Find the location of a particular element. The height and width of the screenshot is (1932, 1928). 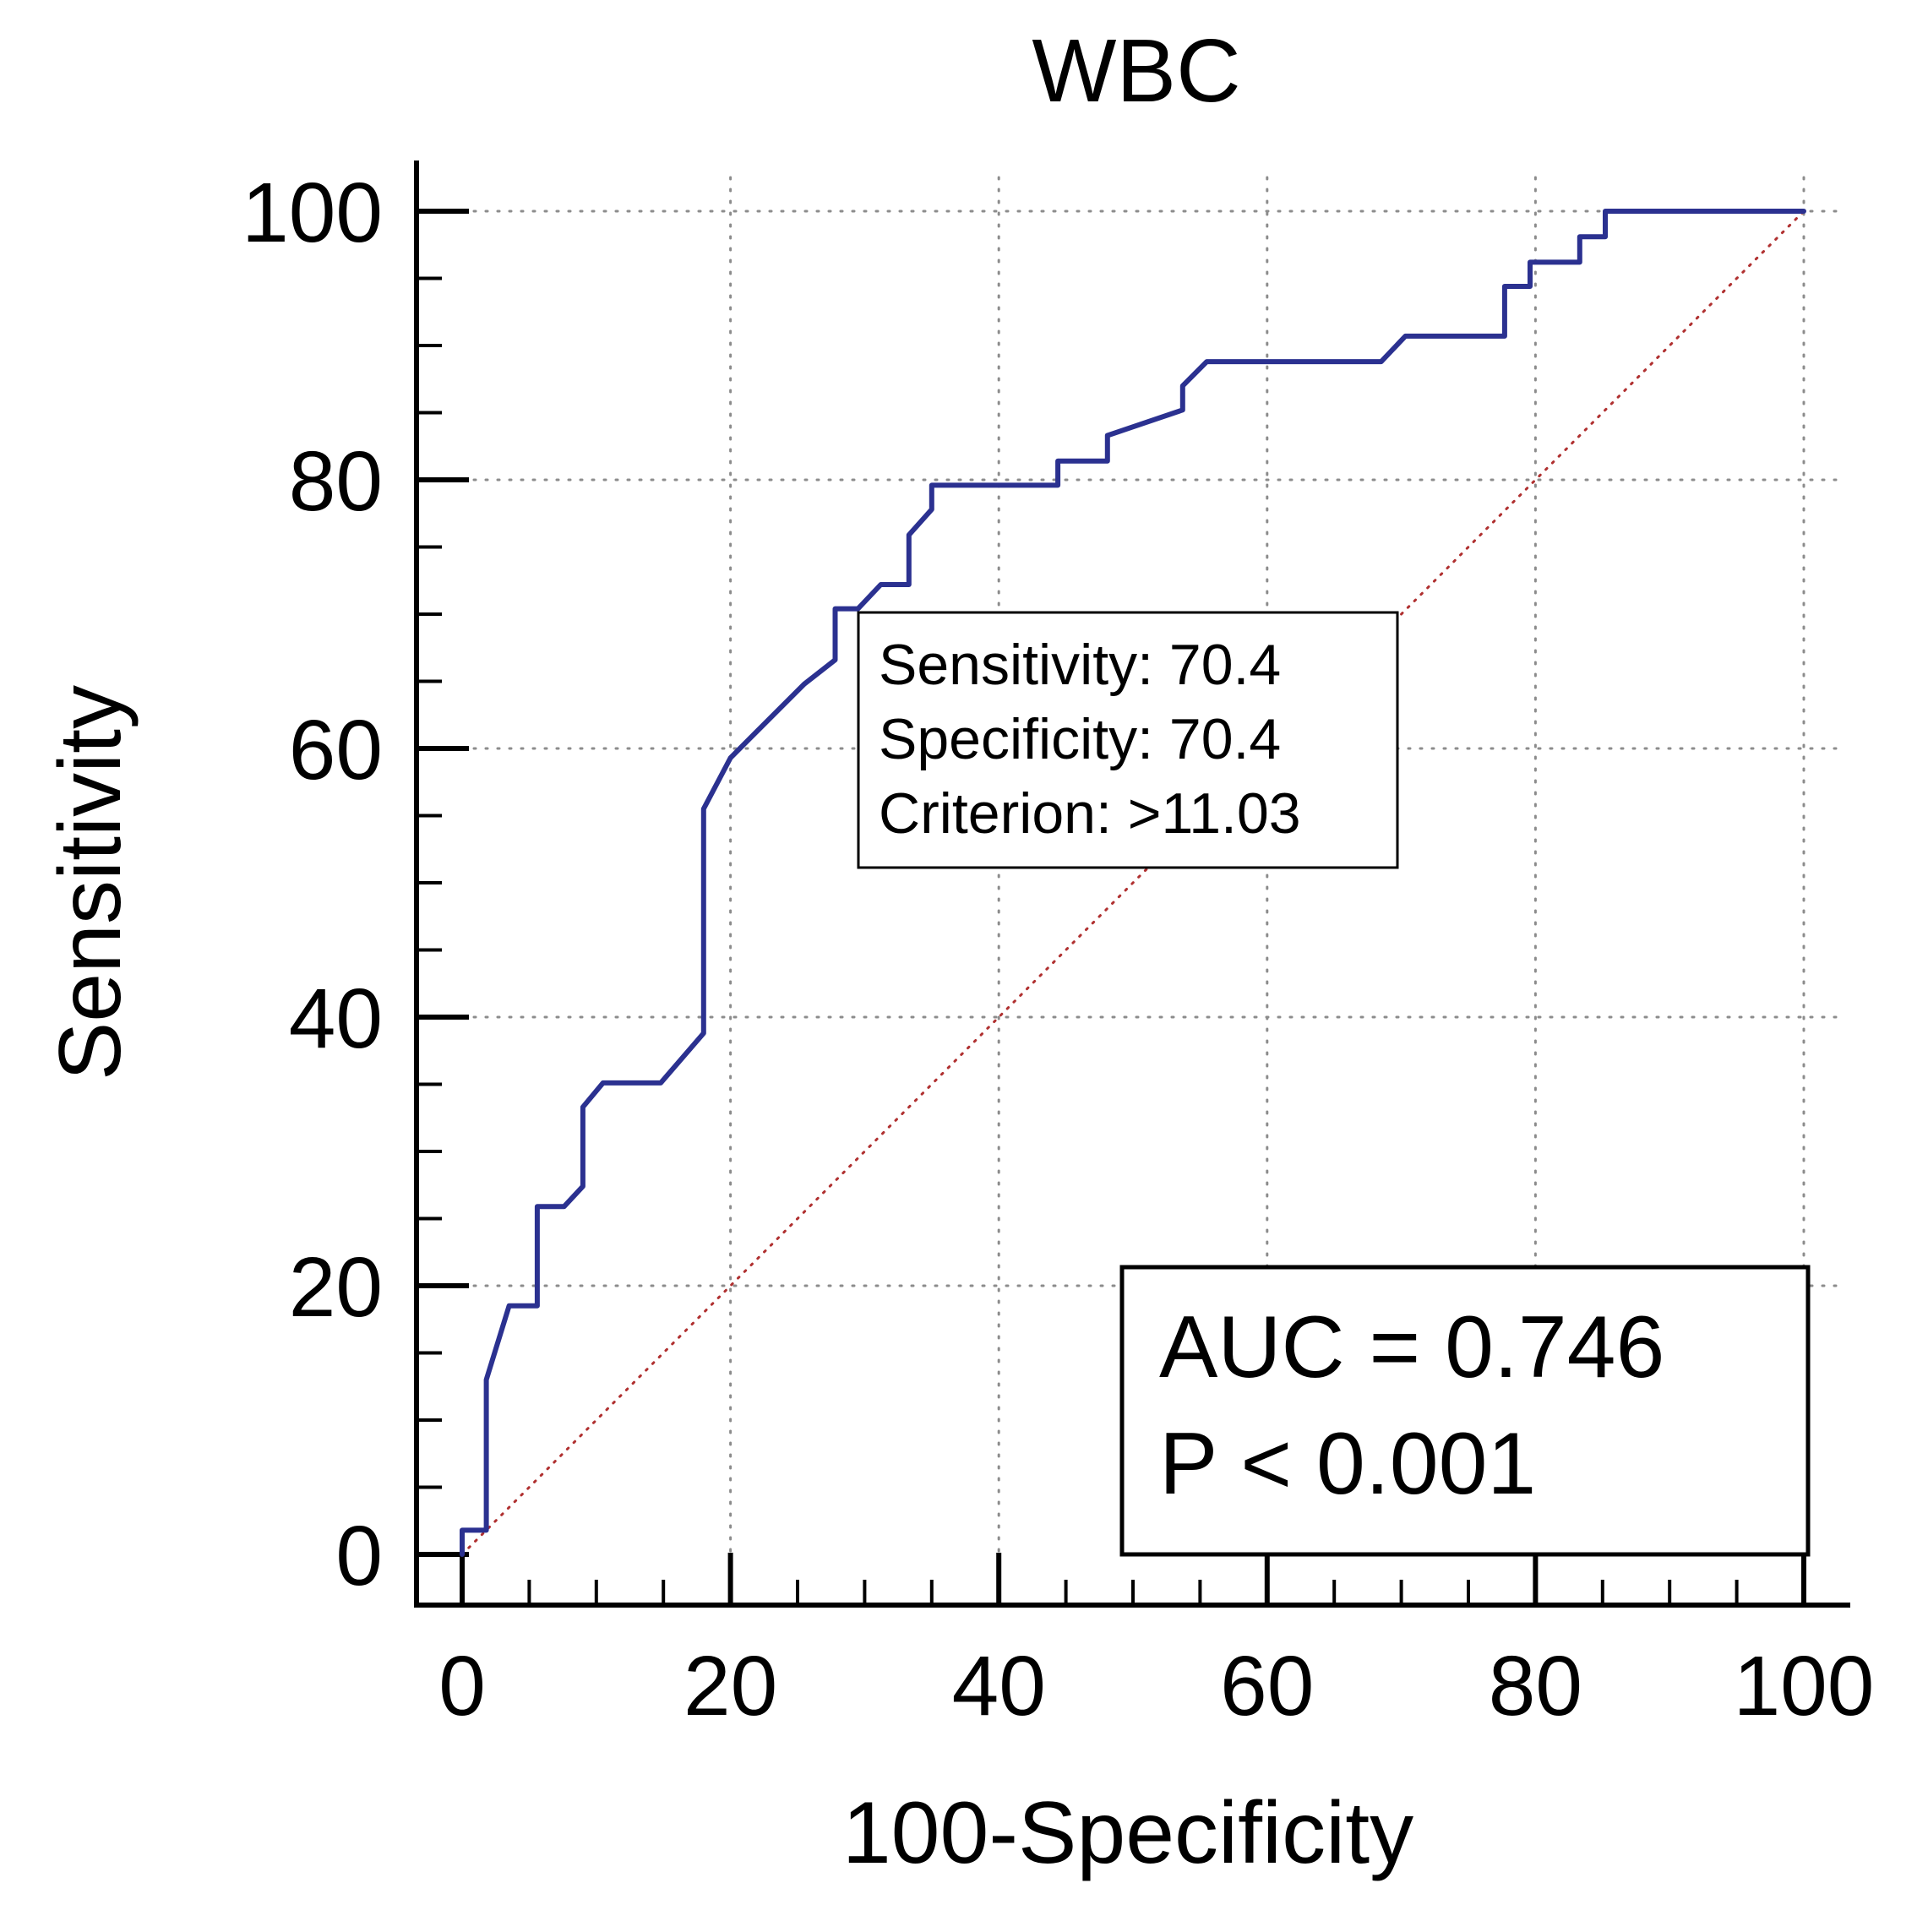

y-tick-label-20: 20 is located at coordinates (336, 1287).